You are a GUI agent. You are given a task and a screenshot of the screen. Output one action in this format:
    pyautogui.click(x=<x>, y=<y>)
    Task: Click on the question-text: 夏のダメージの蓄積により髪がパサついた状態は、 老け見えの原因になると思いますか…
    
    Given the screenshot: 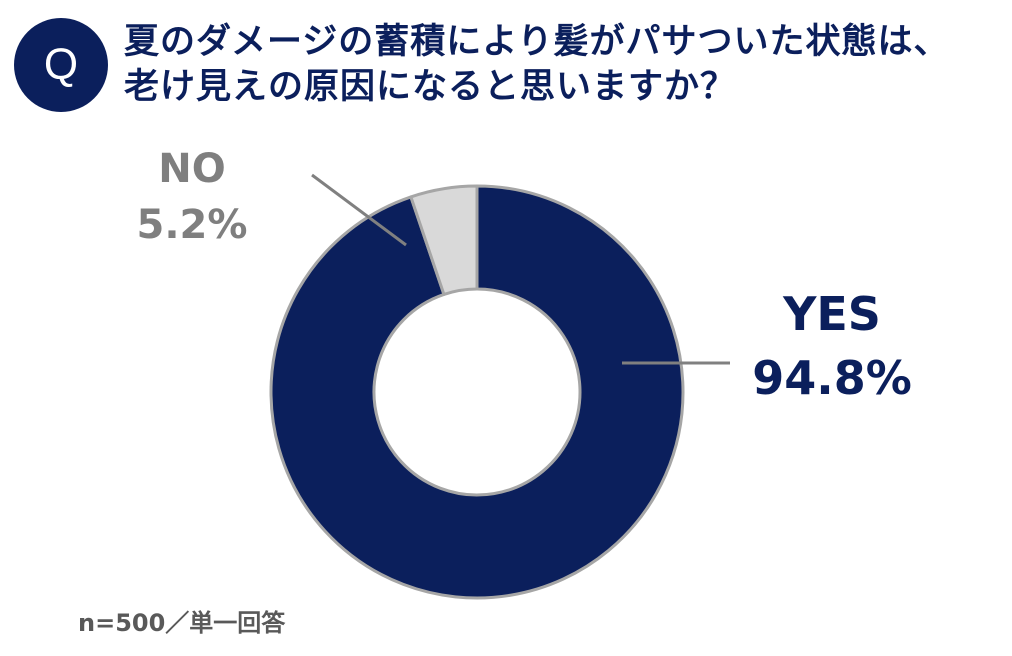 What is the action you would take?
    pyautogui.click(x=562, y=65)
    